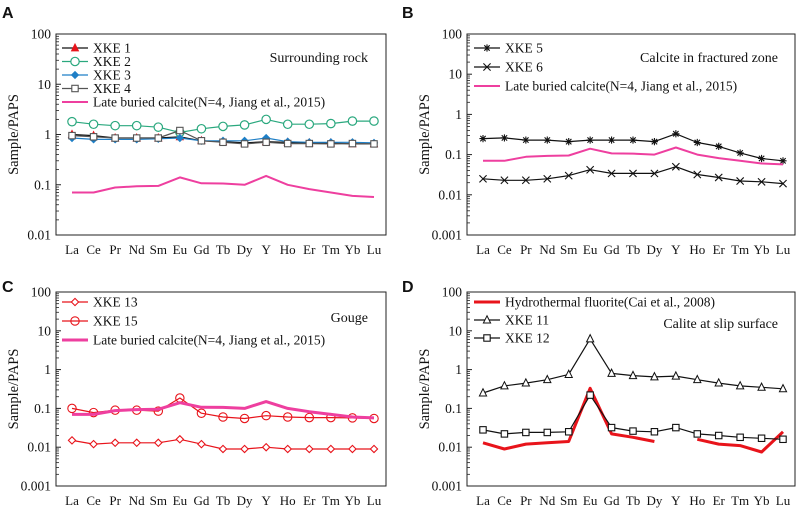 The image size is (803, 524). Describe the element at coordinates (676, 249) in the screenshot. I see `x-tick-label: Y` at that location.